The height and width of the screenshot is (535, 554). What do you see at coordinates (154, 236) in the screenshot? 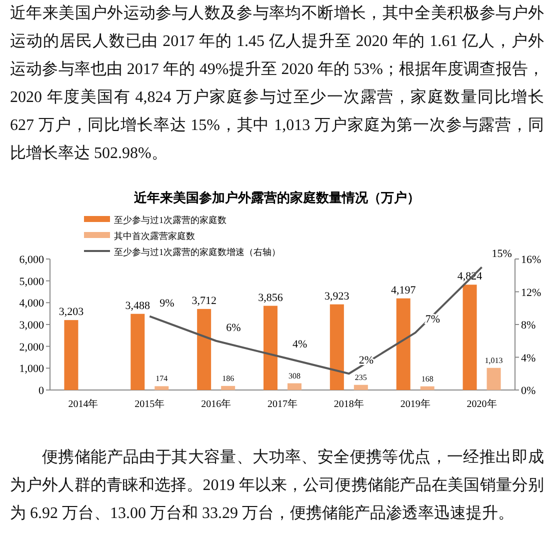
I see `legend-label: 其中首次露营家庭数` at bounding box center [154, 236].